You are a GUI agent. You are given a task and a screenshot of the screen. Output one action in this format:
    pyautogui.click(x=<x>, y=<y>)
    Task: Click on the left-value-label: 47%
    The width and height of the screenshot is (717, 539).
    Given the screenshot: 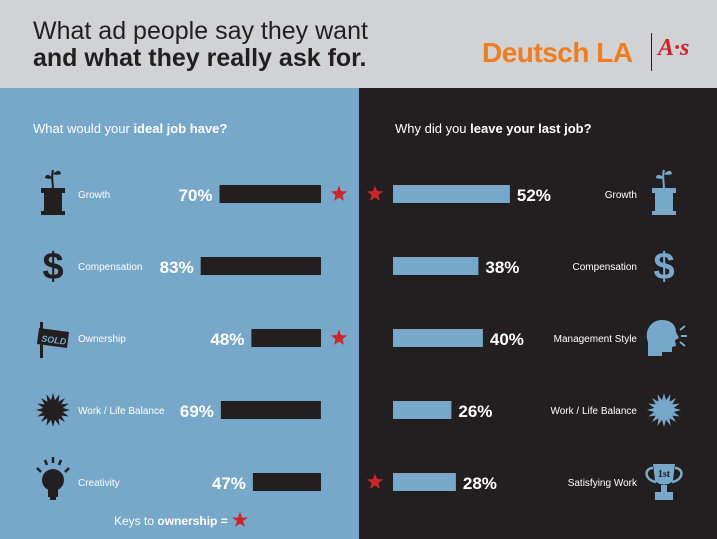 What is the action you would take?
    pyautogui.click(x=229, y=483)
    